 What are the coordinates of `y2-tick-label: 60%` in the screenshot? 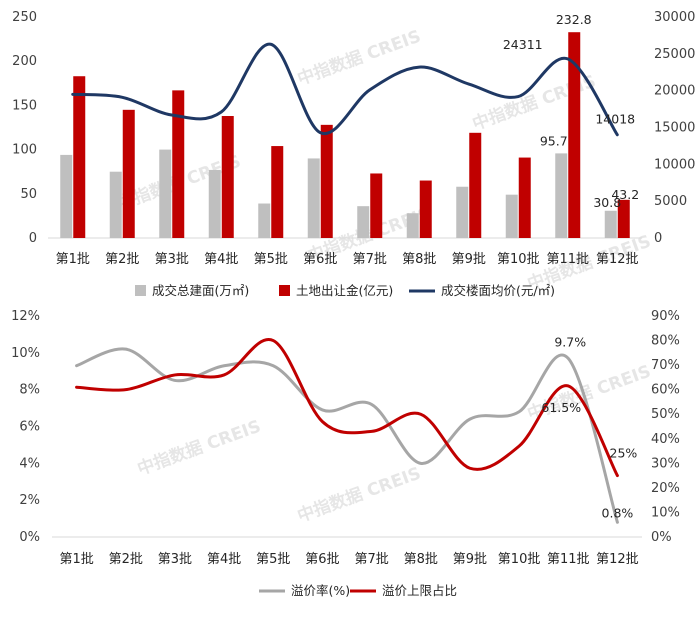 It's located at (665, 390).